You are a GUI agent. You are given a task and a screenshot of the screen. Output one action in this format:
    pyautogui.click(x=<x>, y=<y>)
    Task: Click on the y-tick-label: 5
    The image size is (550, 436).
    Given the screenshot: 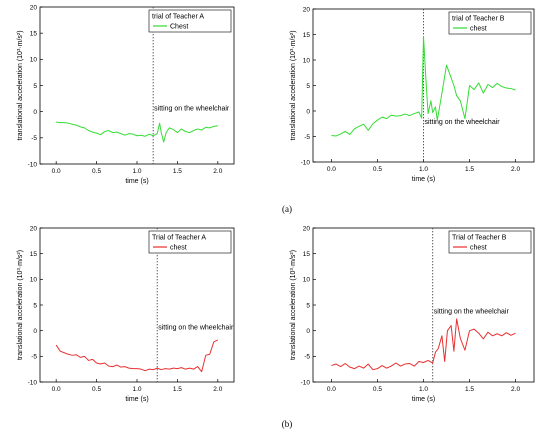 What is the action you would take?
    pyautogui.click(x=35, y=86)
    